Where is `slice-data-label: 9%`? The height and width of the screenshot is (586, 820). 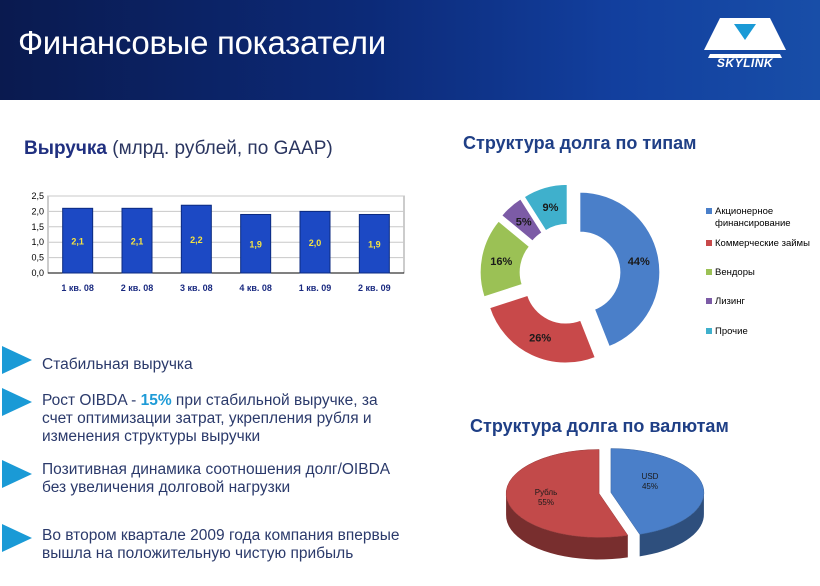
slice-data-label: 9% is located at coordinates (551, 208).